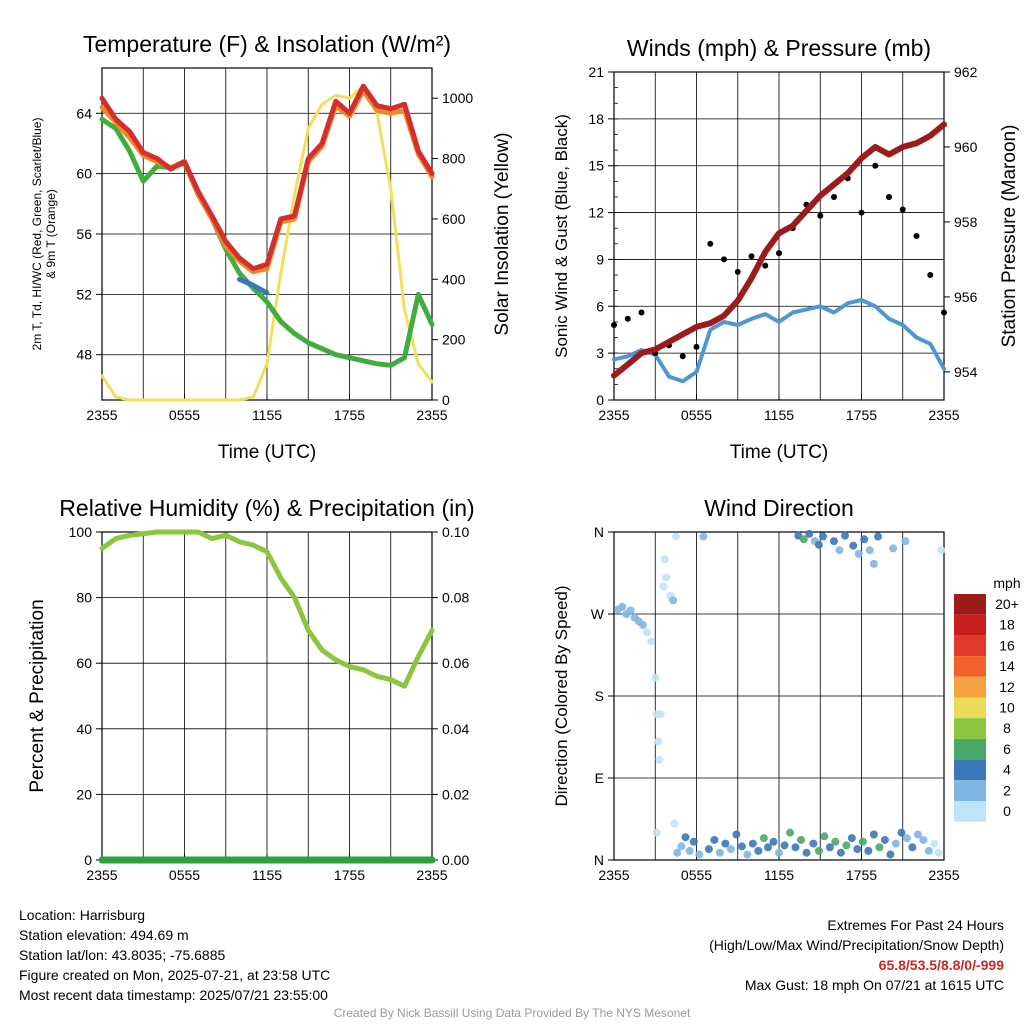 This screenshot has height=1024, width=1024. Describe the element at coordinates (454, 340) in the screenshot. I see `temperature-y2-tick-label: 200` at that location.